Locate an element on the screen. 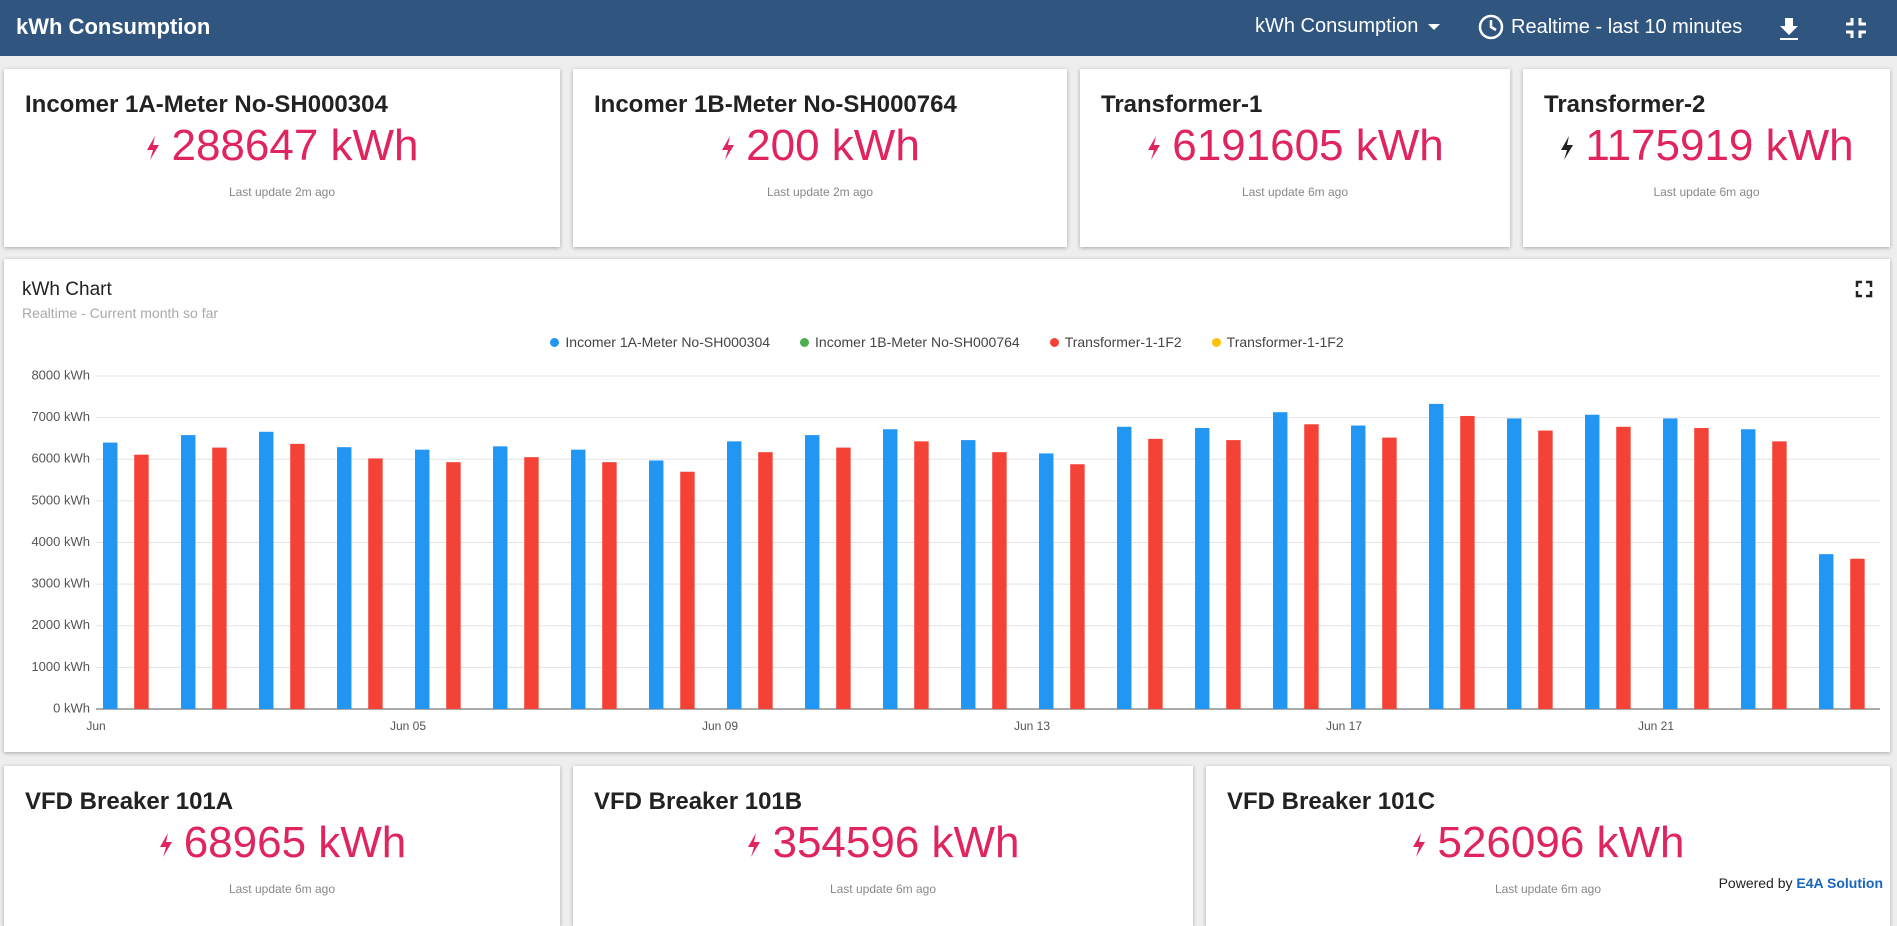 This screenshot has height=926, width=1897. y-tick-label: 7000 kWh is located at coordinates (60, 416).